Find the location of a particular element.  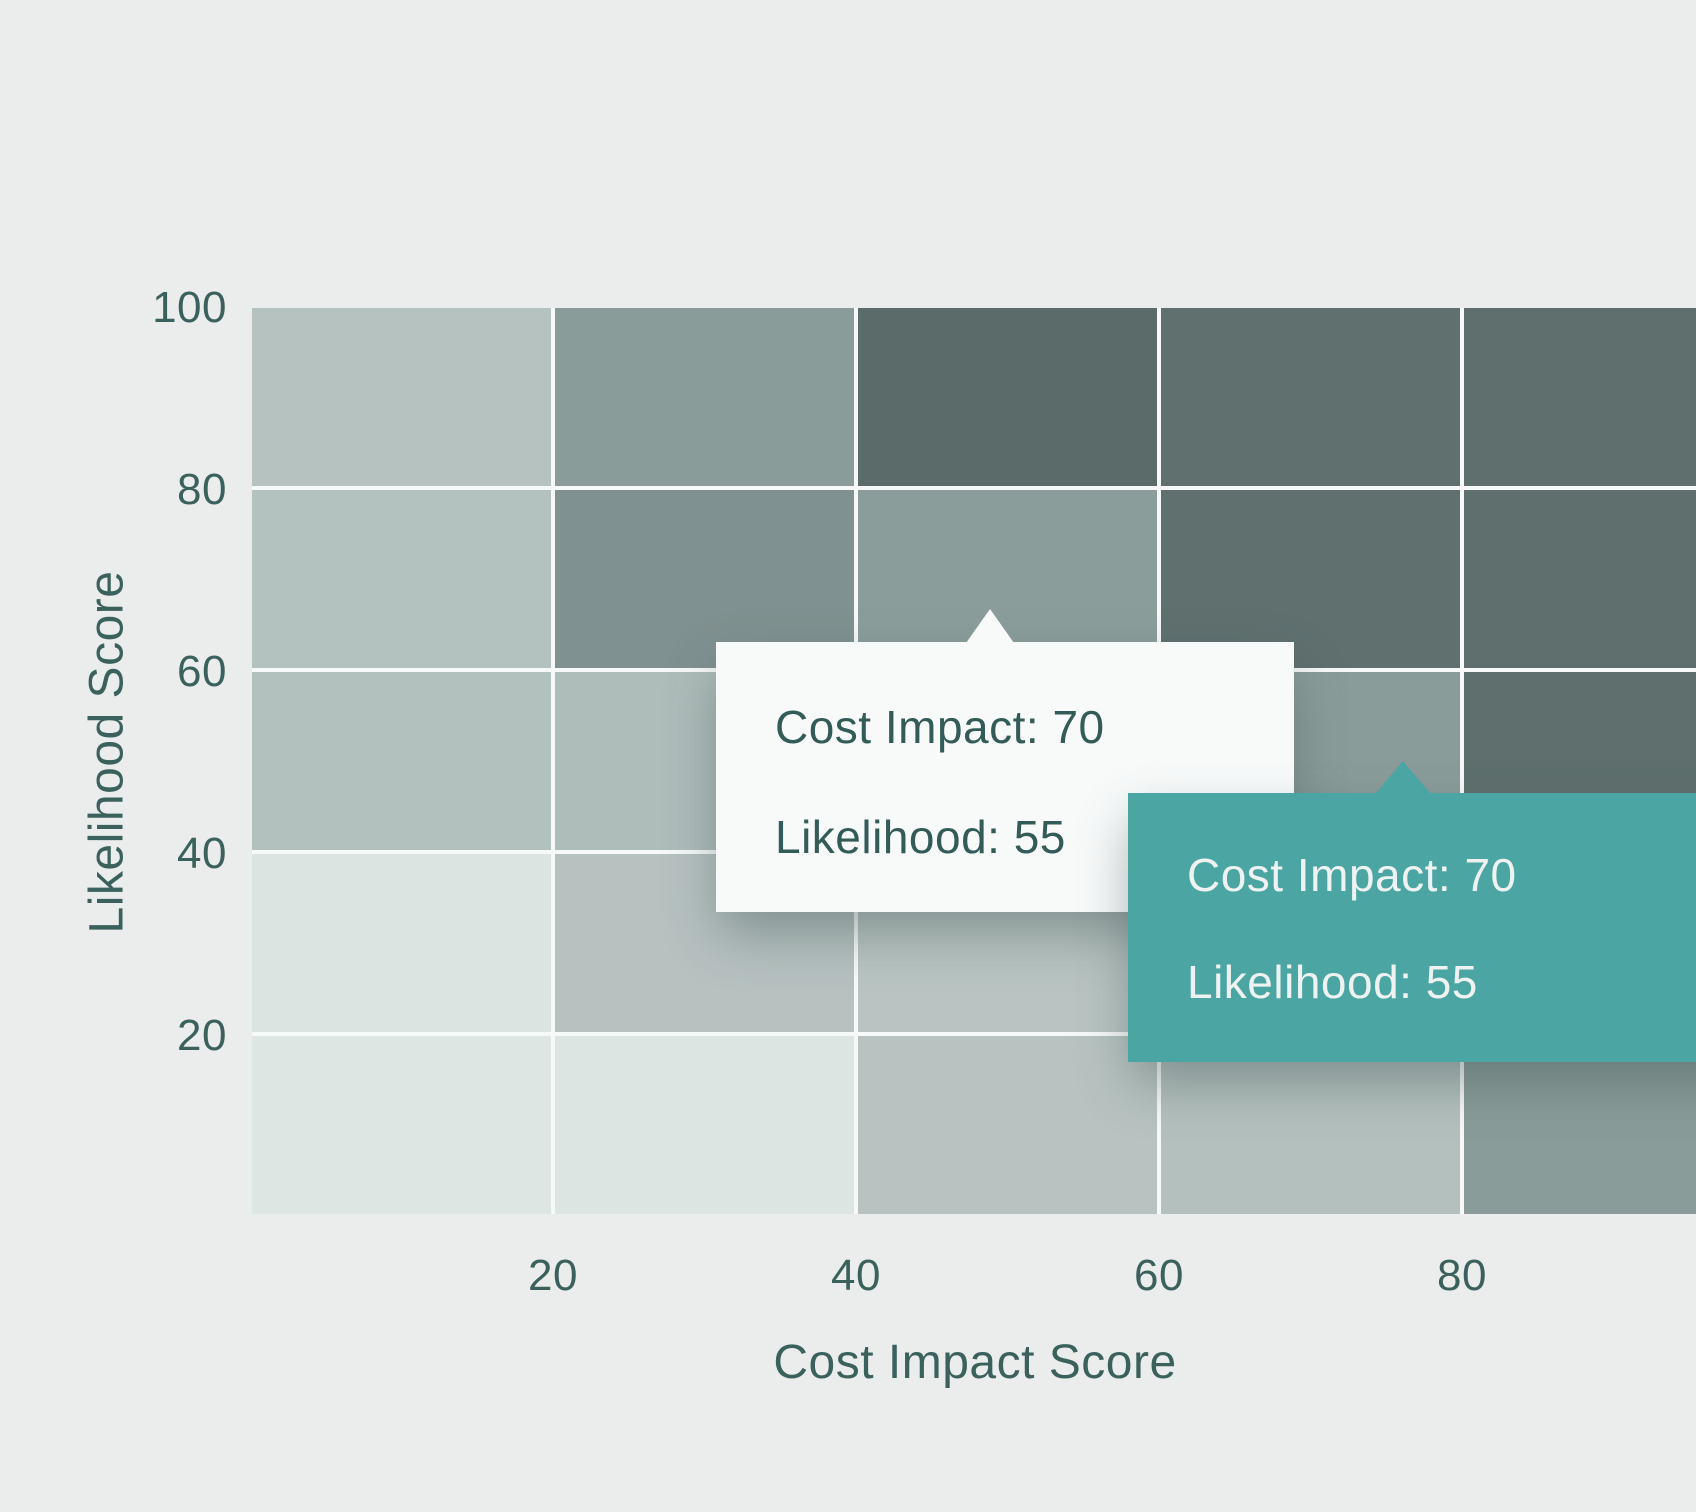

y-axis-title: Likelihood Score is located at coordinates (107, 752).